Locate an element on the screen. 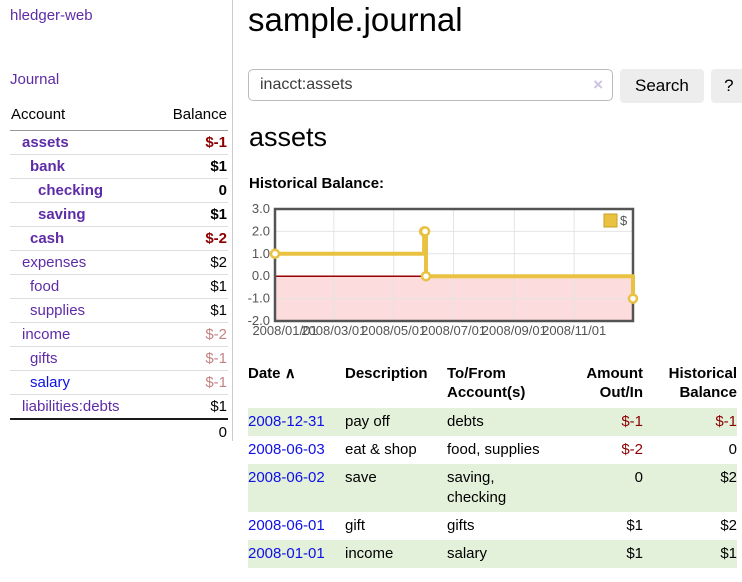  transaction-description: save is located at coordinates (361, 477).